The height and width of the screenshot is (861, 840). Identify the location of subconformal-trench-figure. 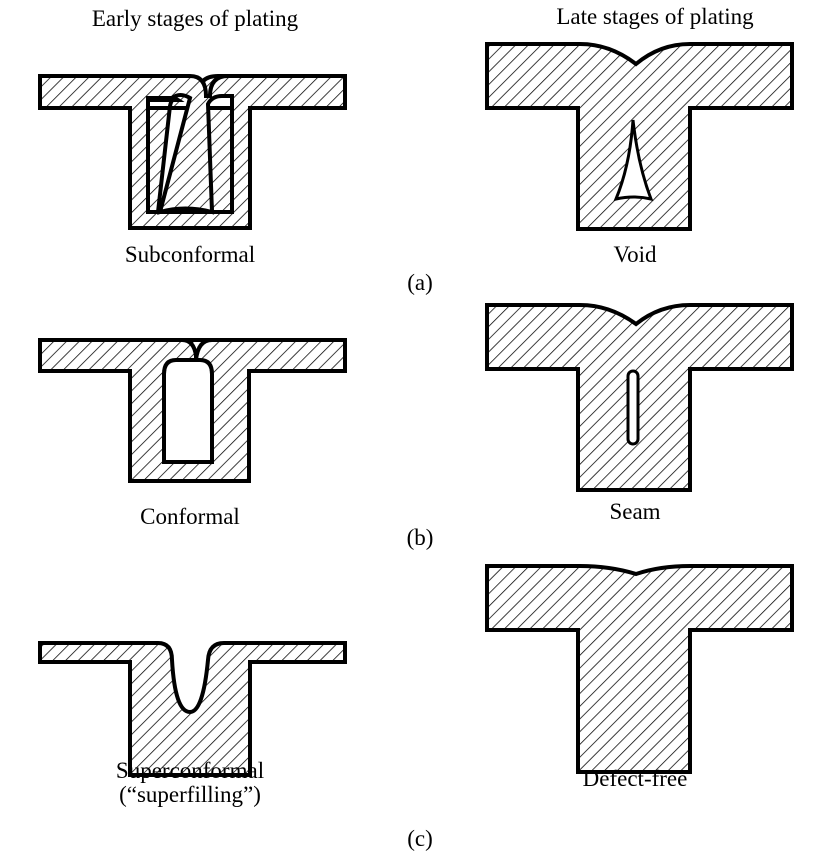
(192, 152).